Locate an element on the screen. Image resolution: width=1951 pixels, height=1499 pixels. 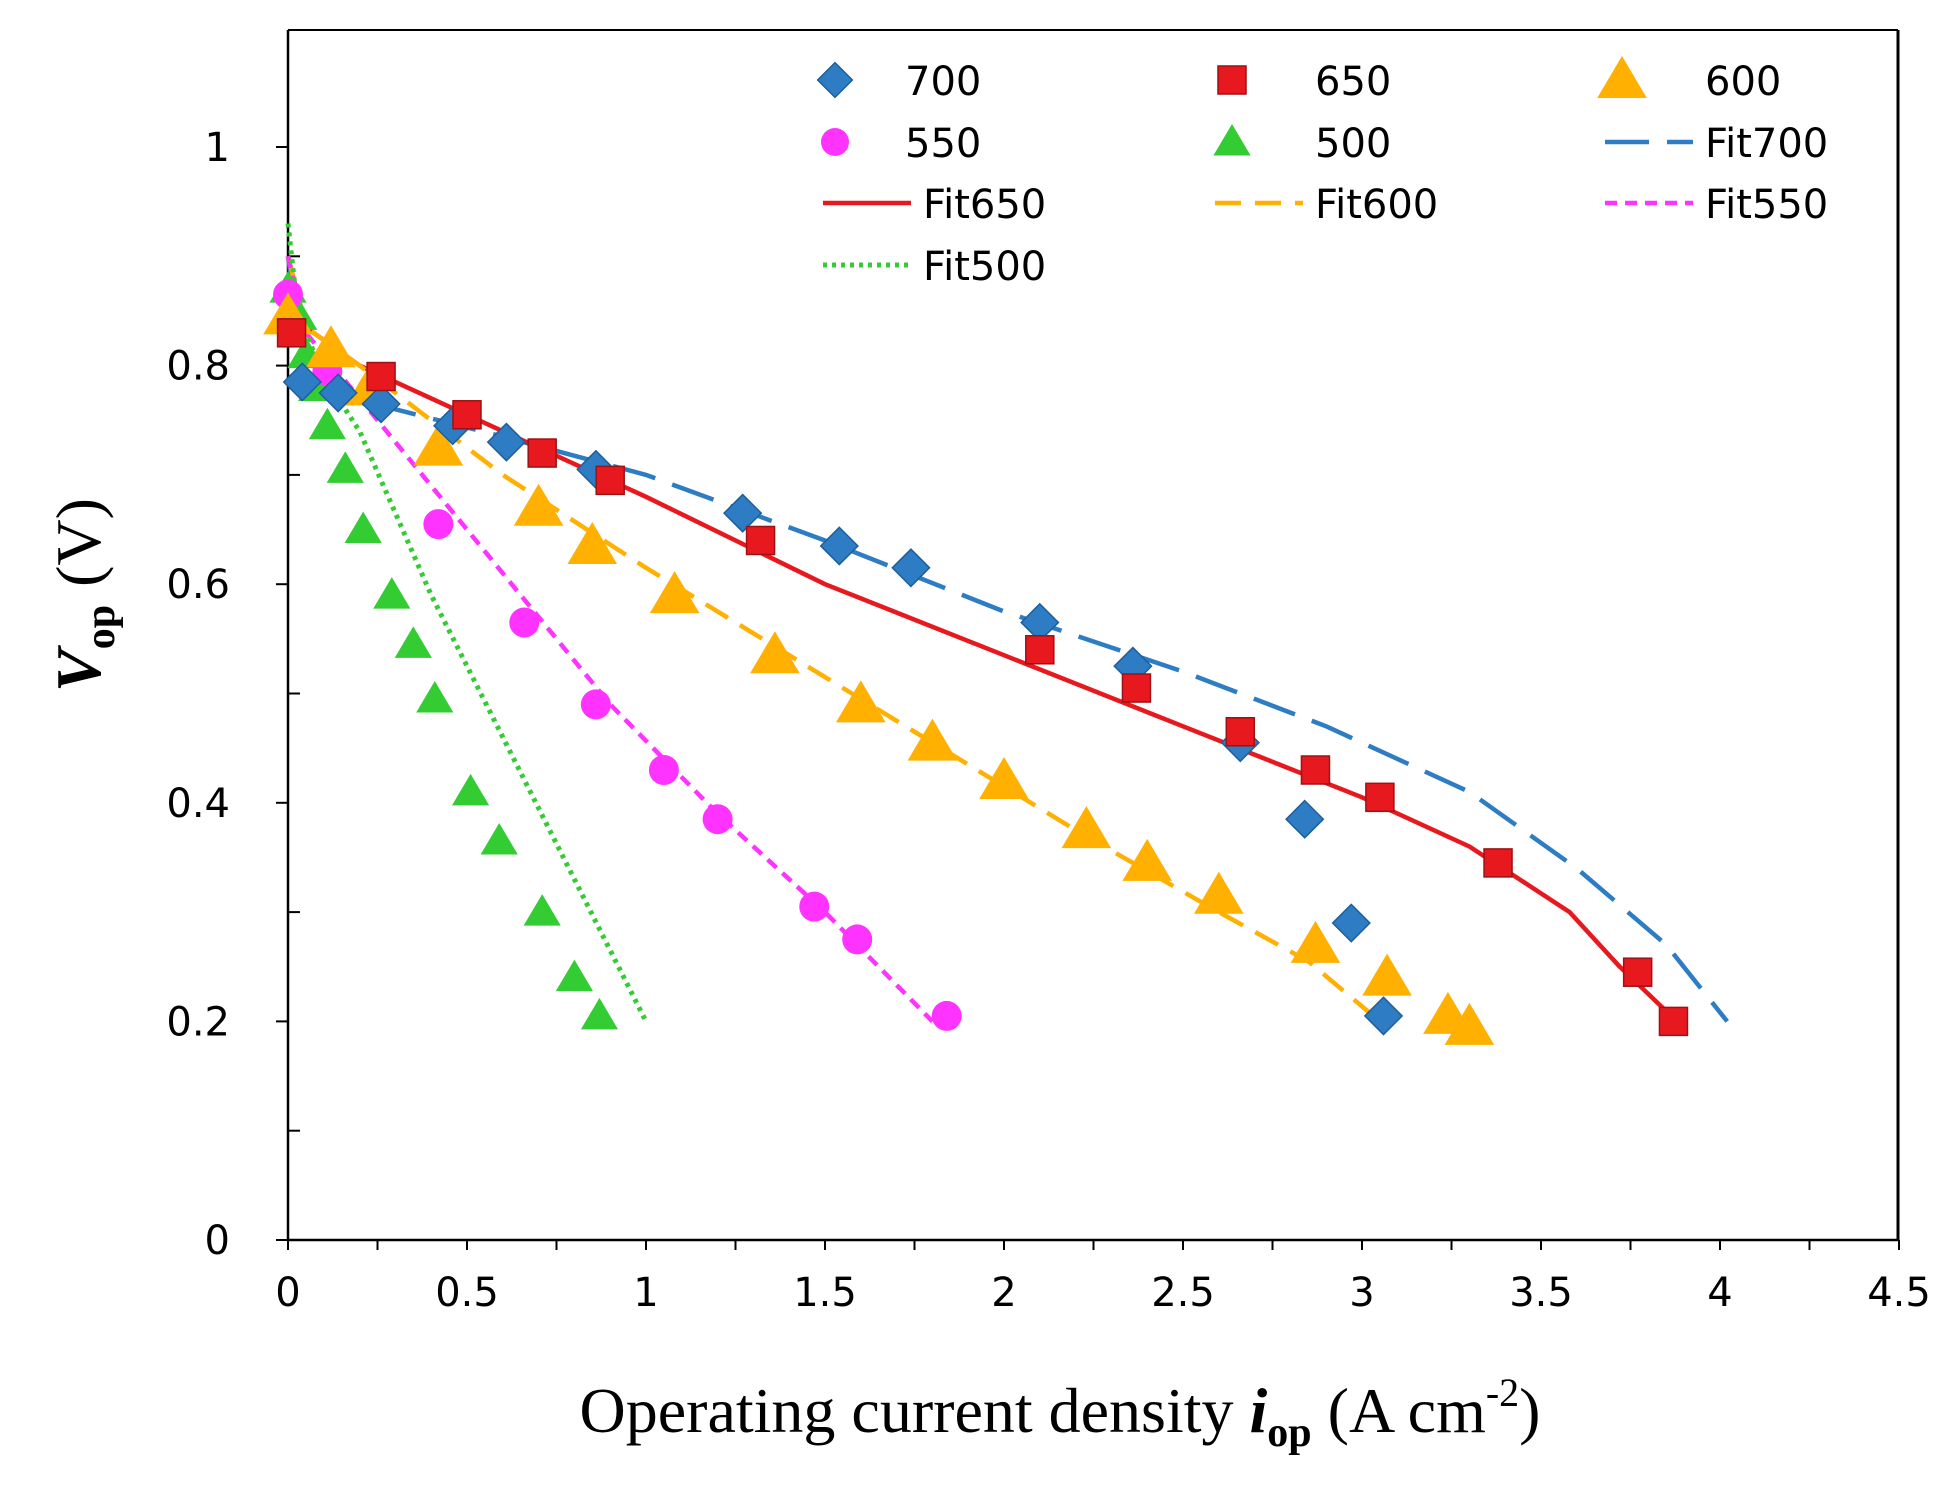
legend-item-fit550: Fit550 is located at coordinates (1716, 205).